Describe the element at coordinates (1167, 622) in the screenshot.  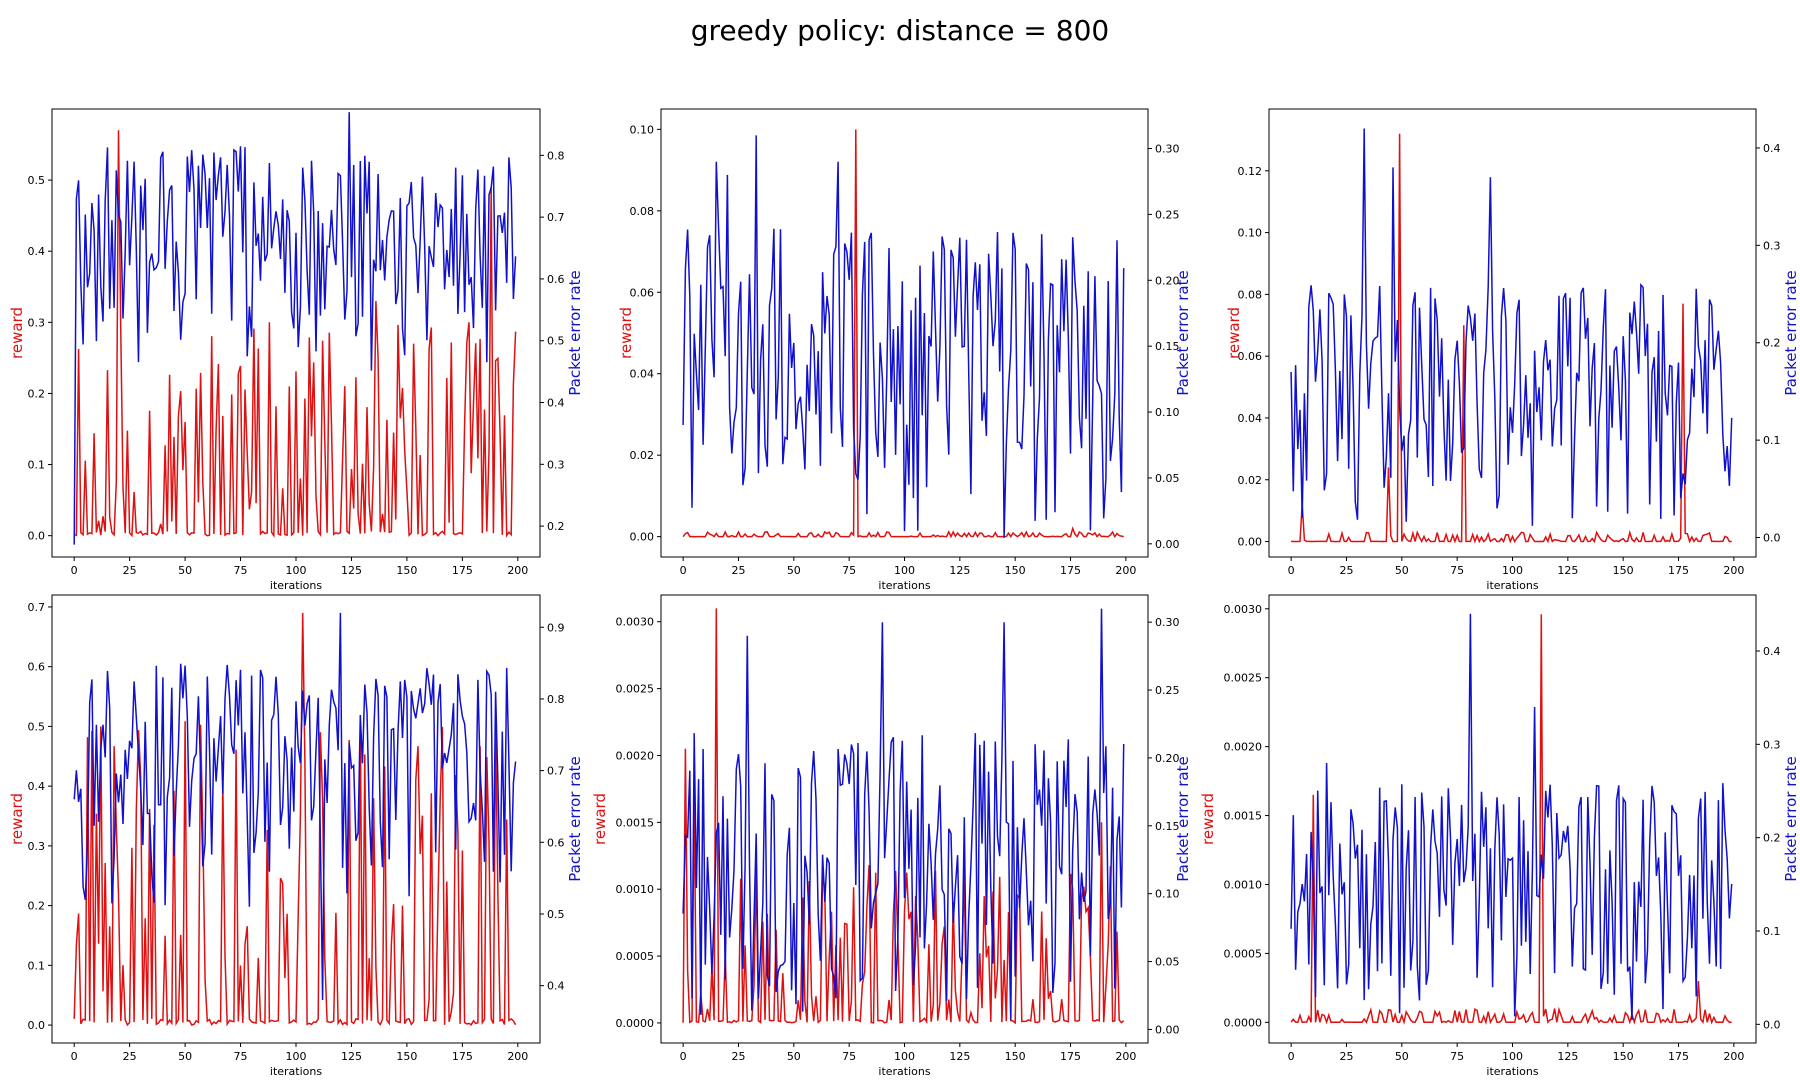
I see `y-right-tick-label: 0.30` at that location.